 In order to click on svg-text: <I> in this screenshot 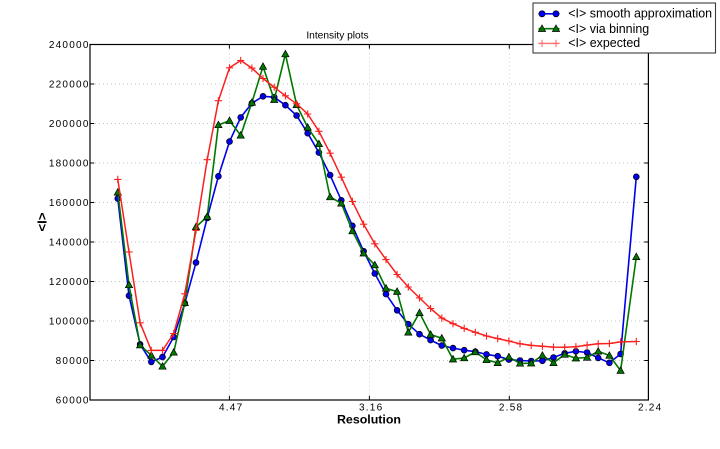, I will do `click(41, 221)`.